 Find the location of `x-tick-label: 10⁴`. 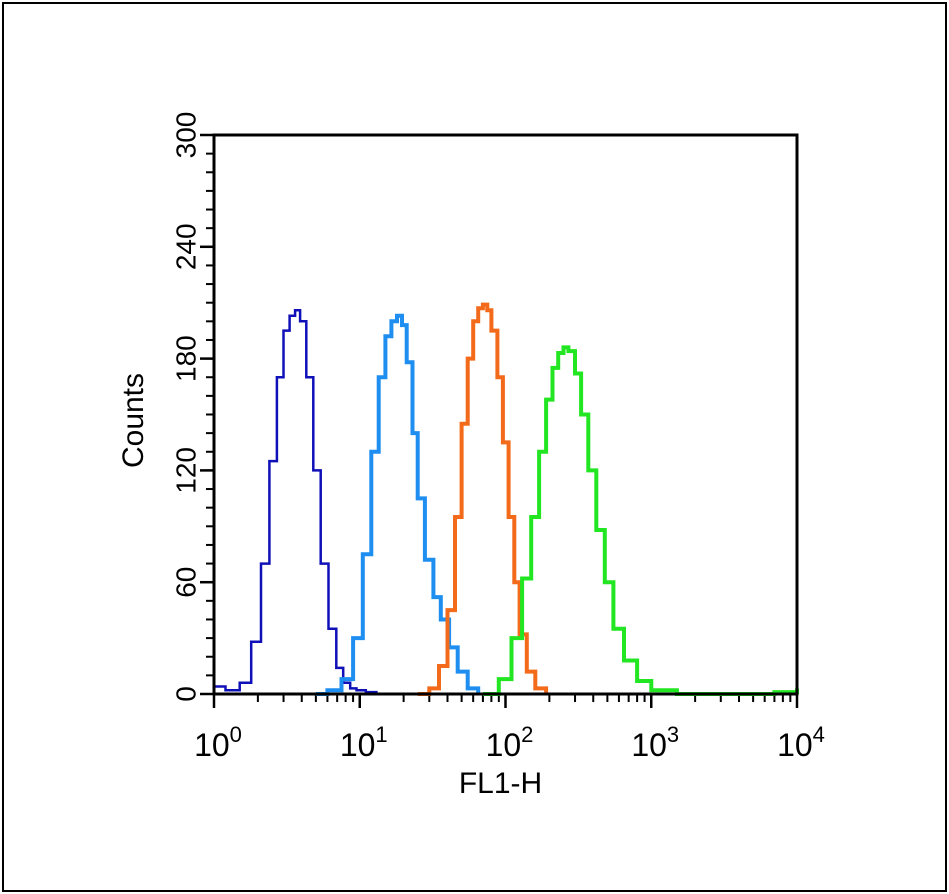

x-tick-label: 10⁴ is located at coordinates (801, 742).